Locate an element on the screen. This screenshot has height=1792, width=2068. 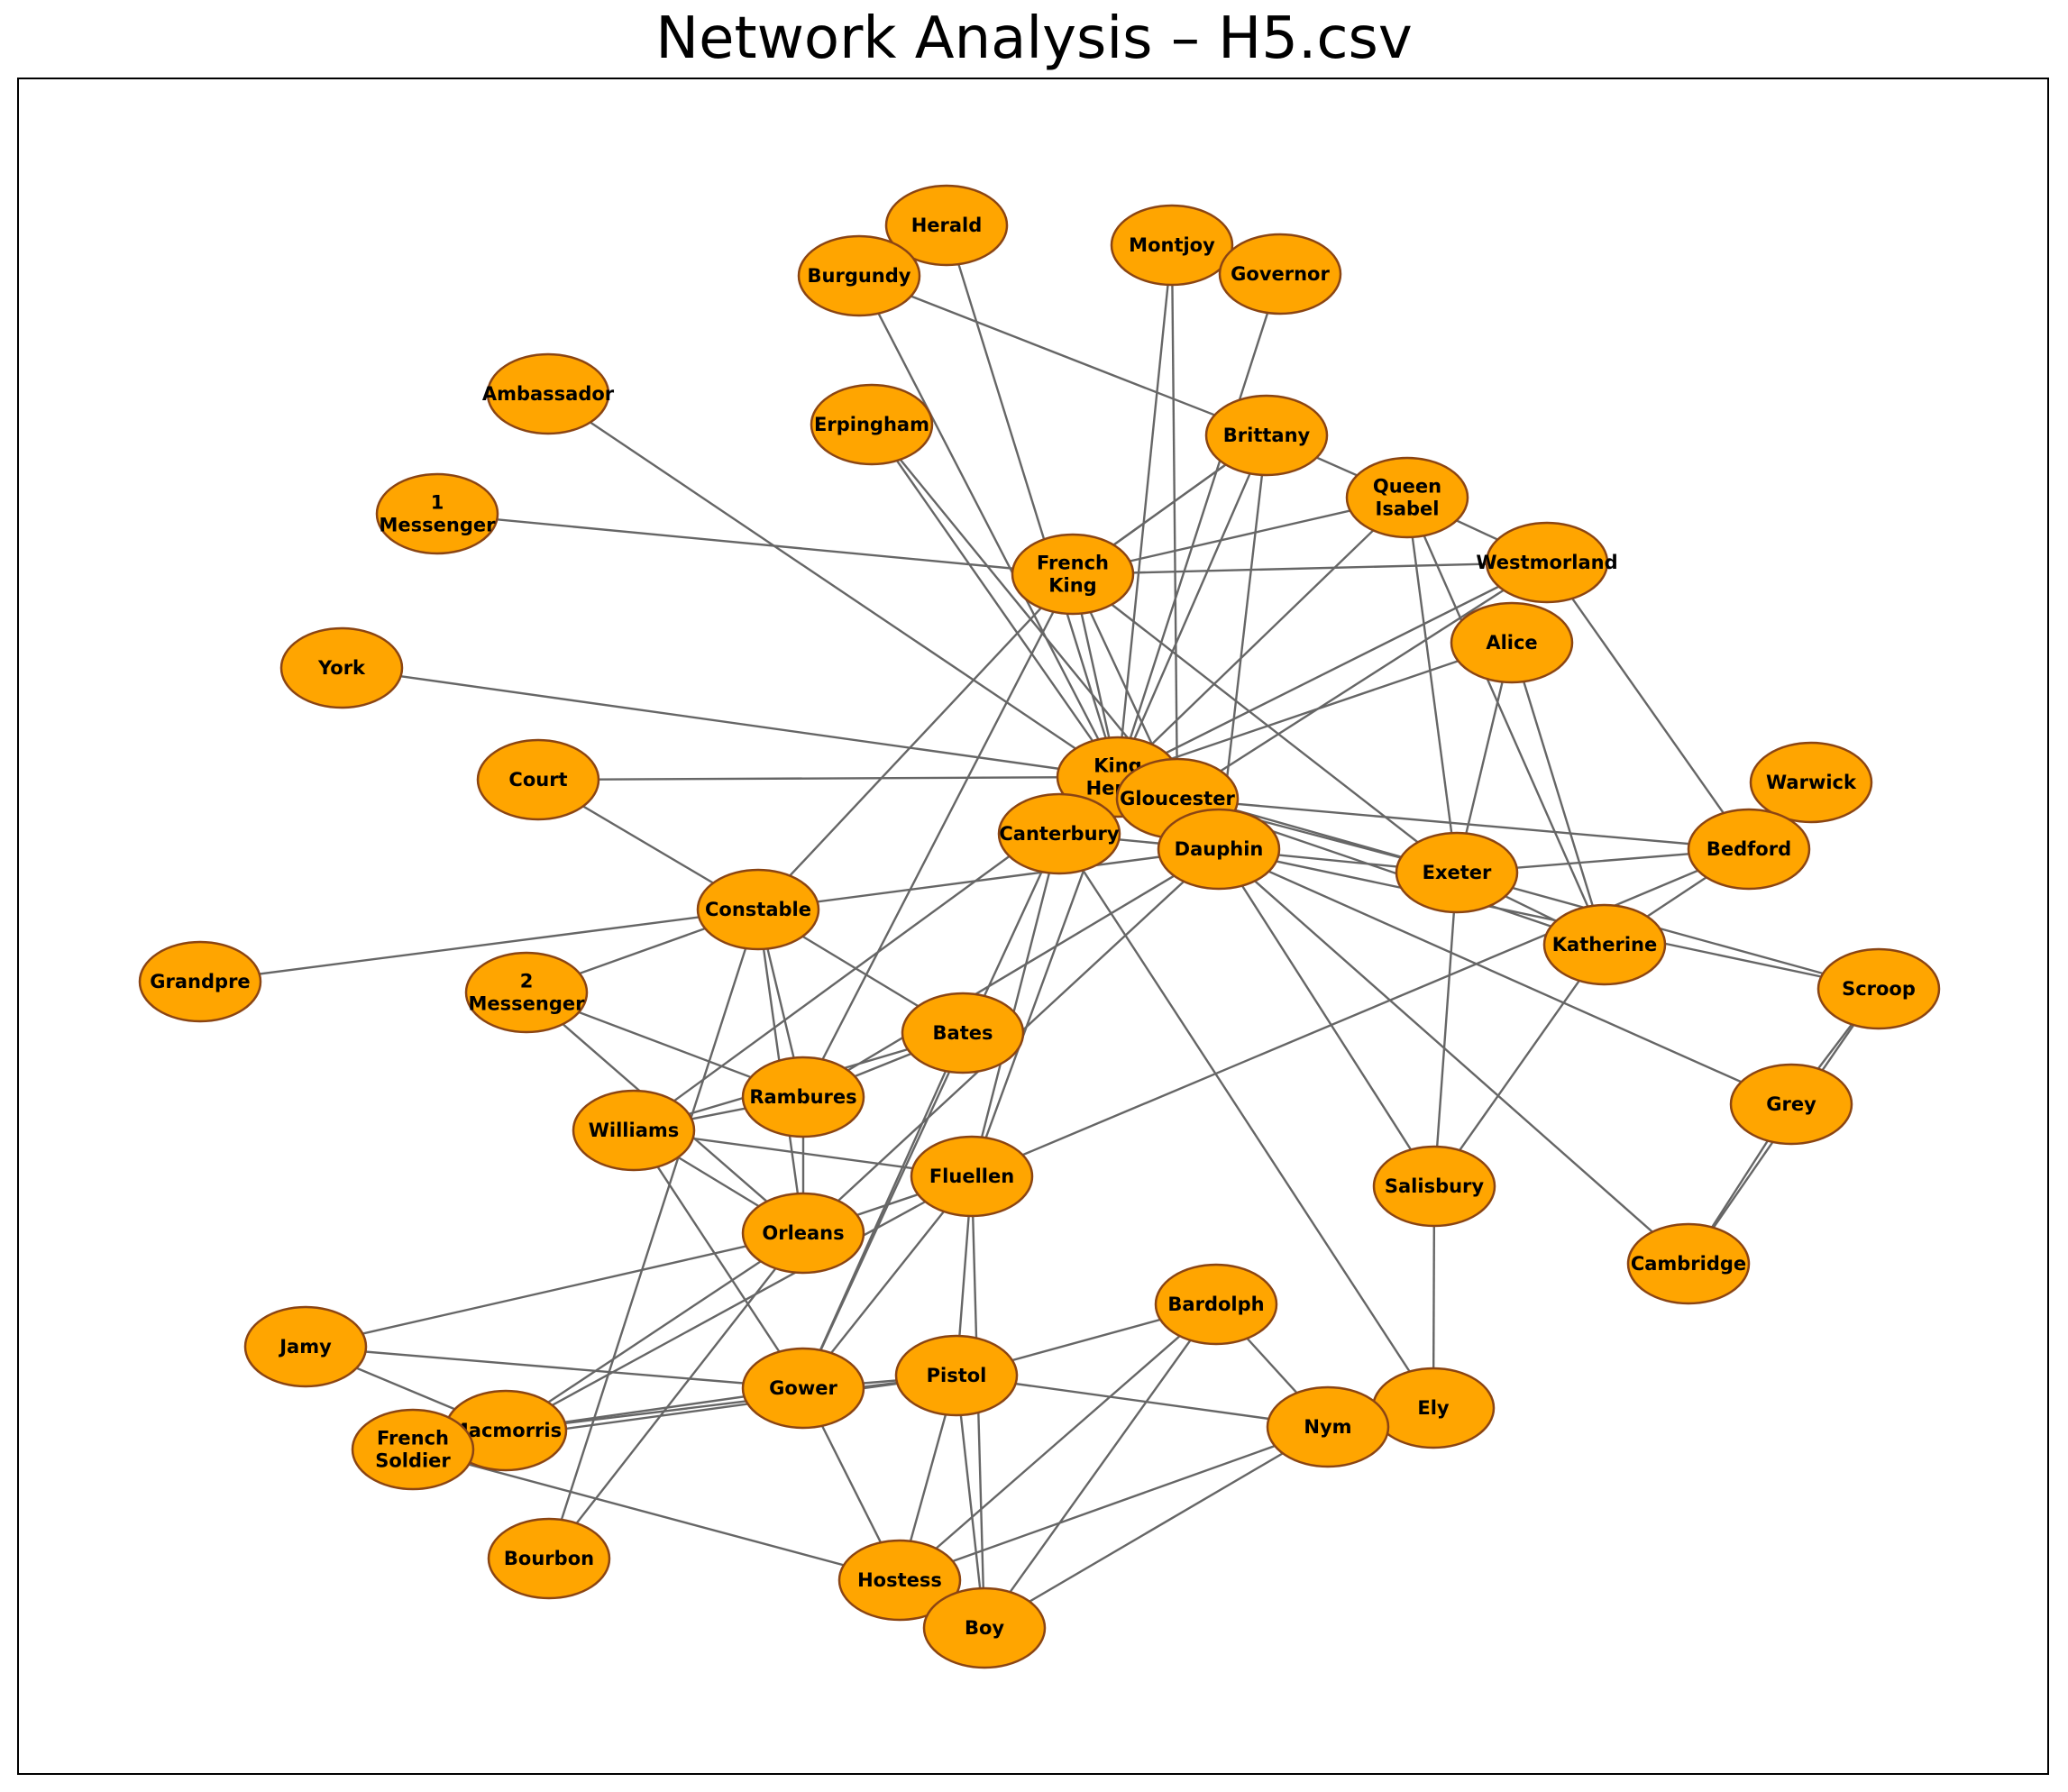
node-label: Bardolph is located at coordinates (1215, 1304).